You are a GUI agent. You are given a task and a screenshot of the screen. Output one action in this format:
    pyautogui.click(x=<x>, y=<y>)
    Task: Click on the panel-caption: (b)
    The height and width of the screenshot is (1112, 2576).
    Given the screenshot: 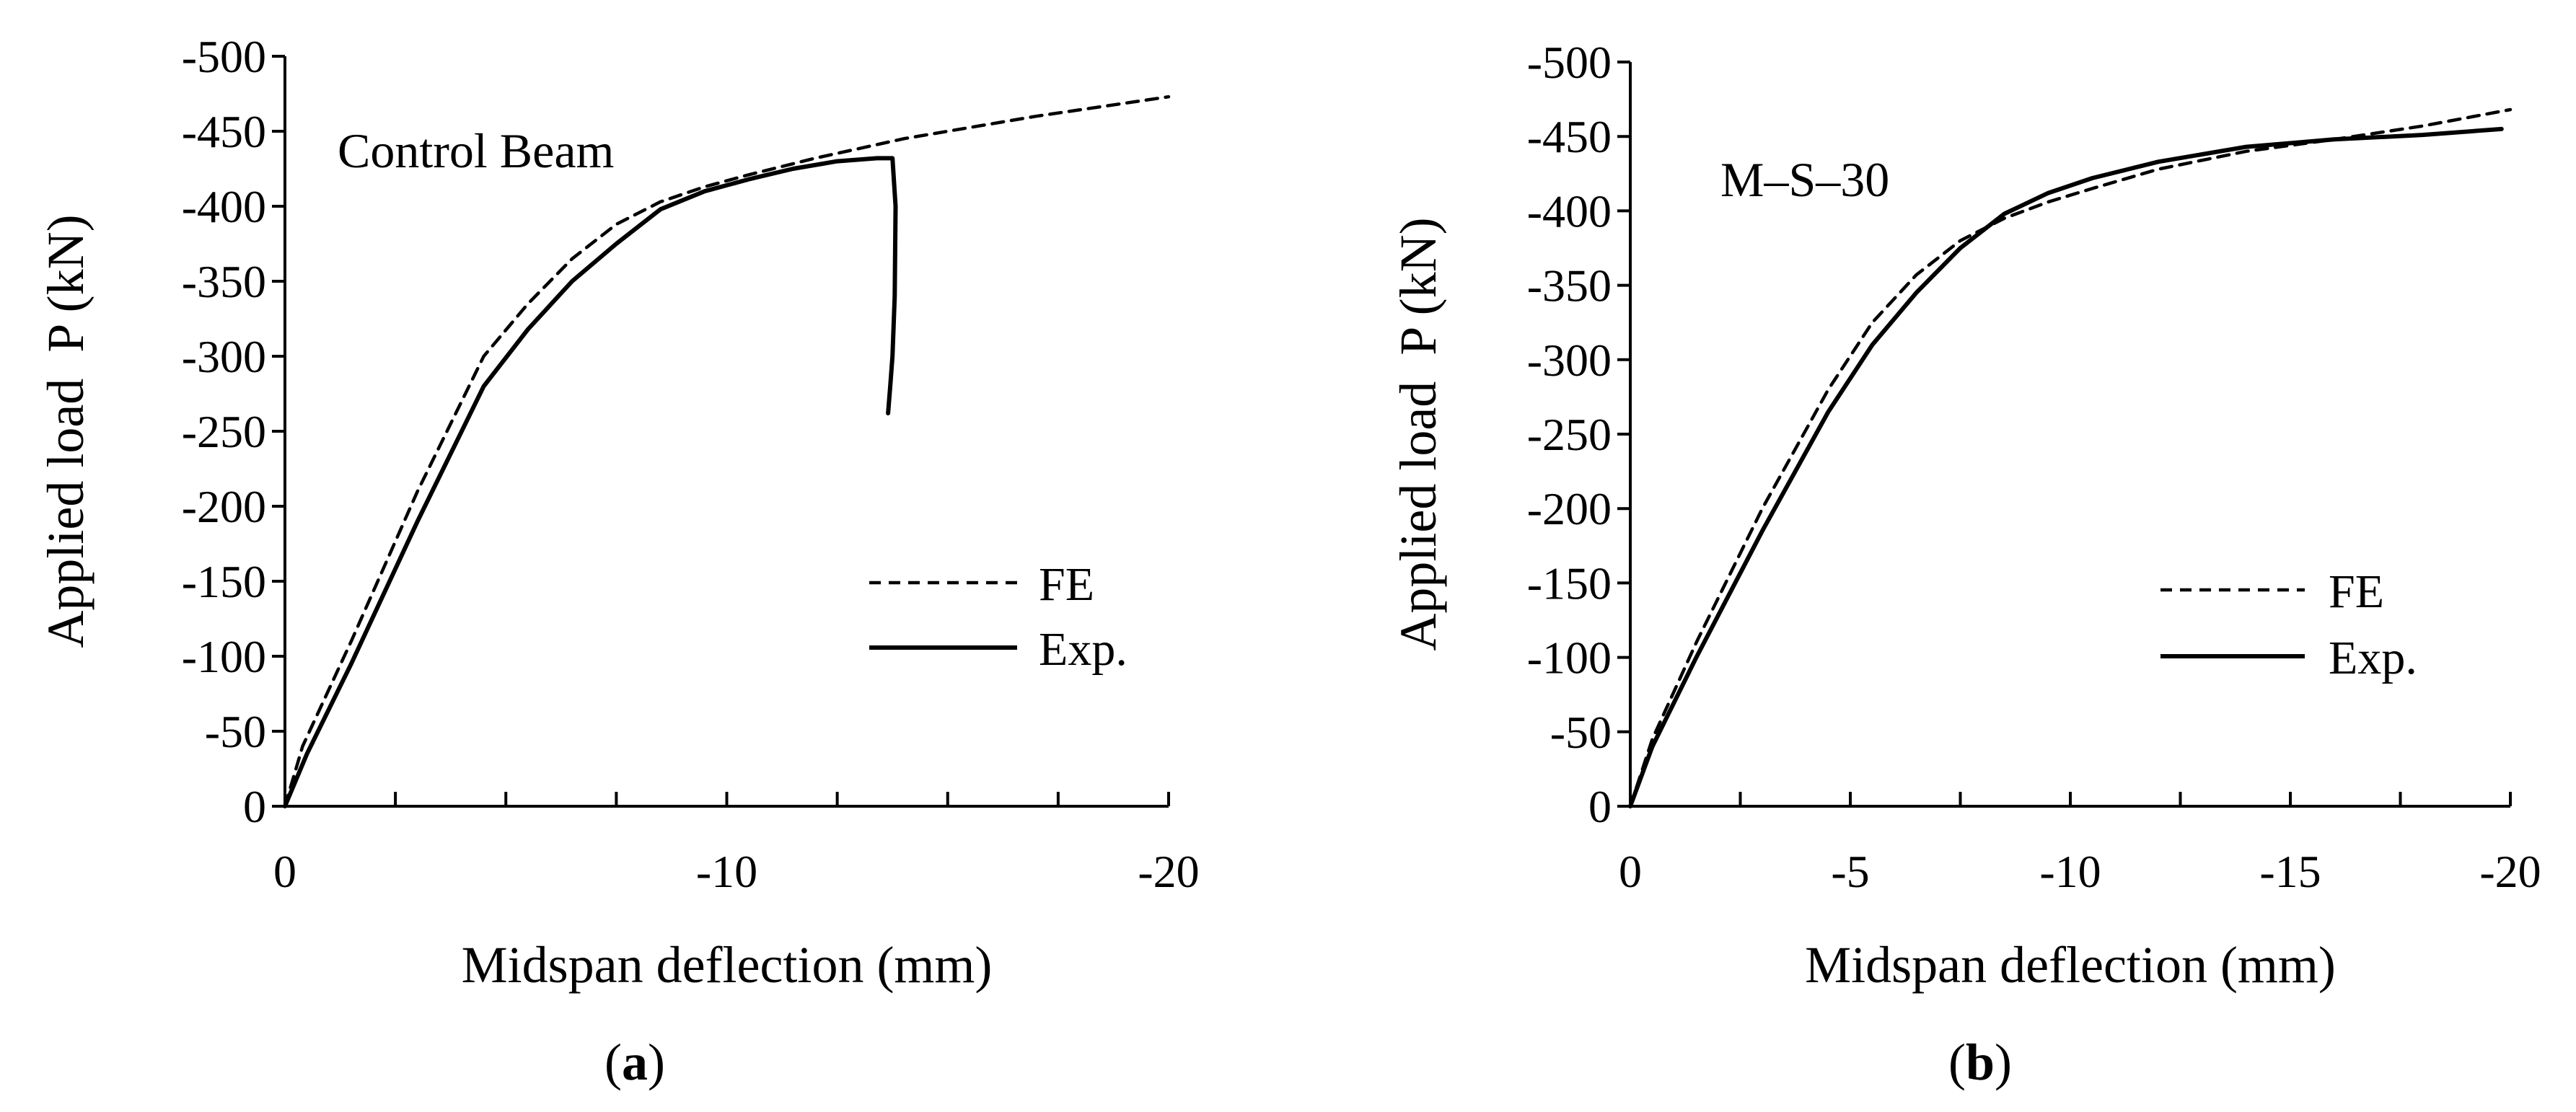 What is the action you would take?
    pyautogui.click(x=1980, y=1062)
    